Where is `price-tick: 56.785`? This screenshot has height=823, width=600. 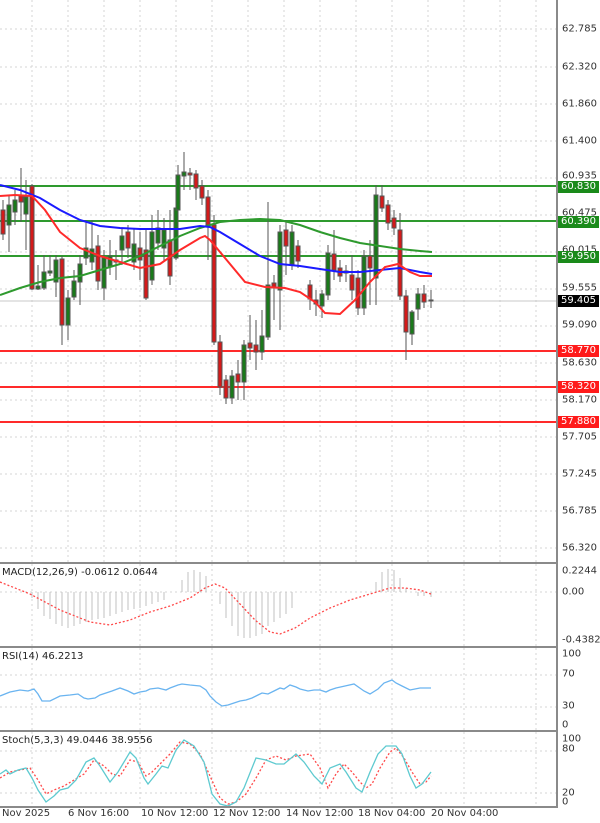
price-tick: 56.785 is located at coordinates (579, 511).